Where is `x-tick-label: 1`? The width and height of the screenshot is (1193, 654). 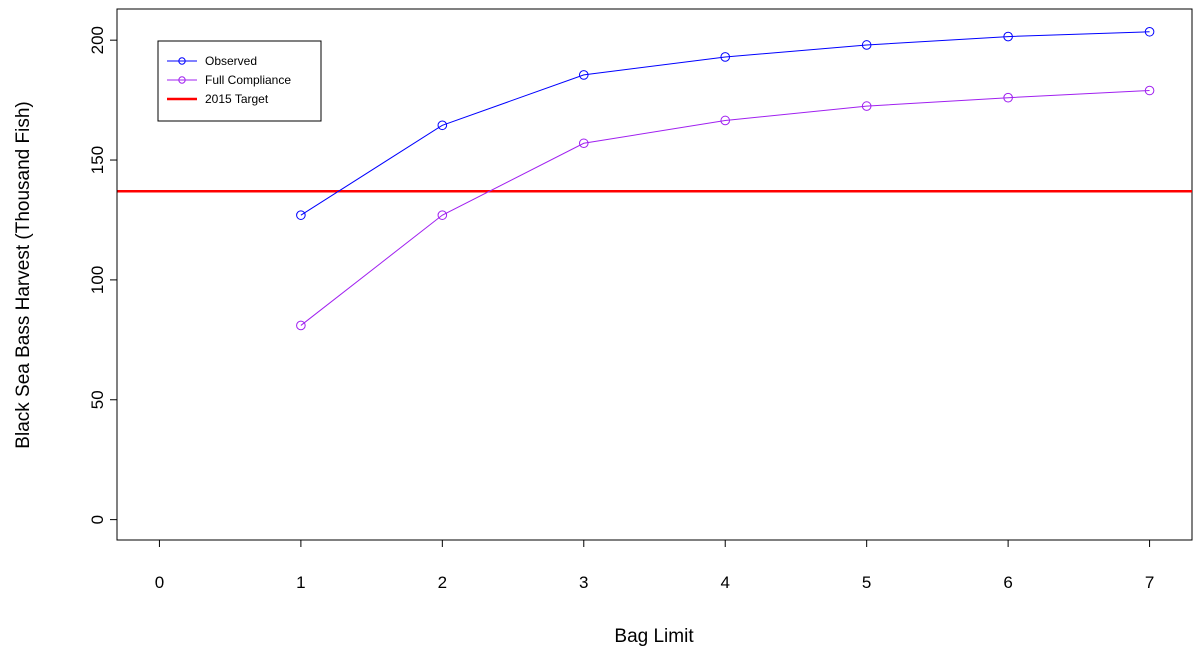
x-tick-label: 1 is located at coordinates (300, 582).